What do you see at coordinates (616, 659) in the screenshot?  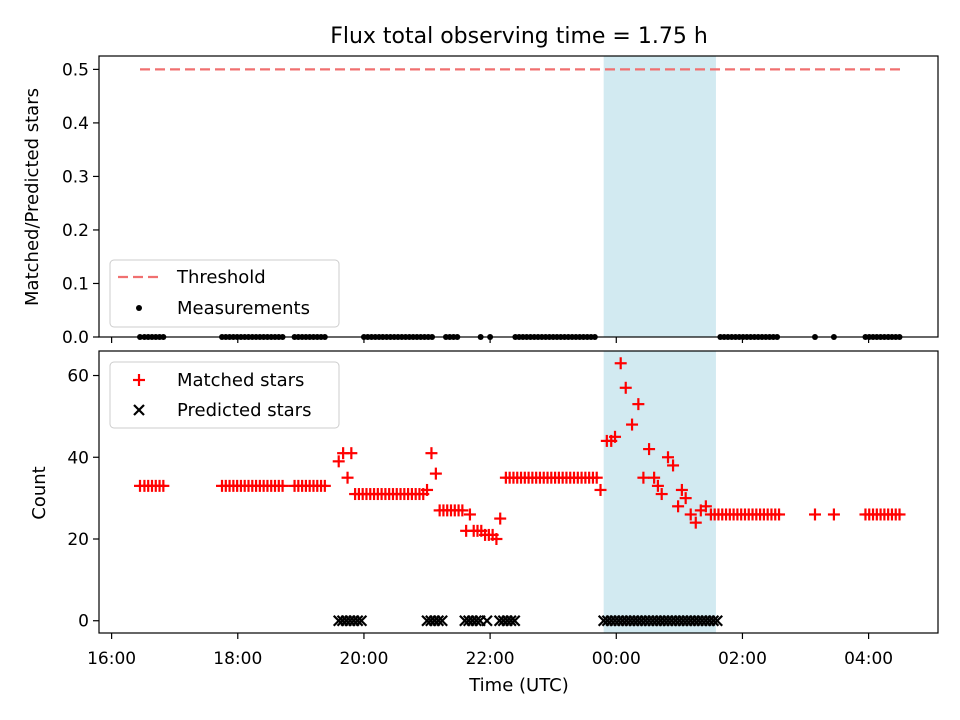 I see `x-tick-label: 00:00` at bounding box center [616, 659].